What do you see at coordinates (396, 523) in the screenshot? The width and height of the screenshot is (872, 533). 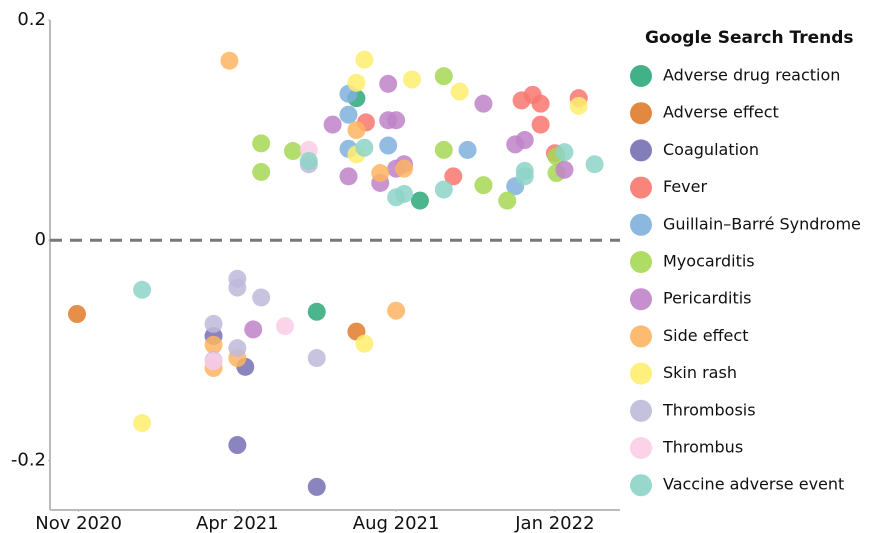 I see `x-tick-label: Aug 2021` at bounding box center [396, 523].